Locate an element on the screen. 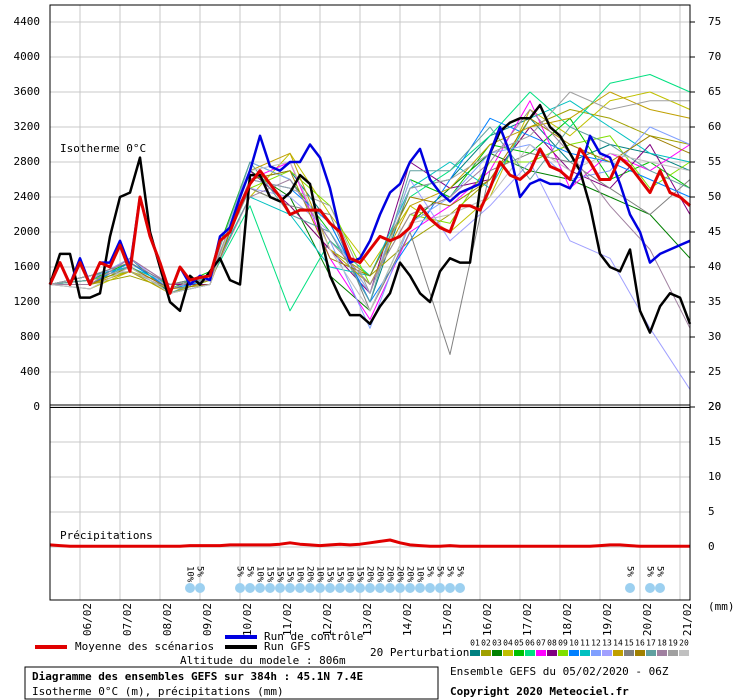 Image resolution: width=740 pixels, height=700 pixels. y-tick-label: 2800 is located at coordinates (27, 161).